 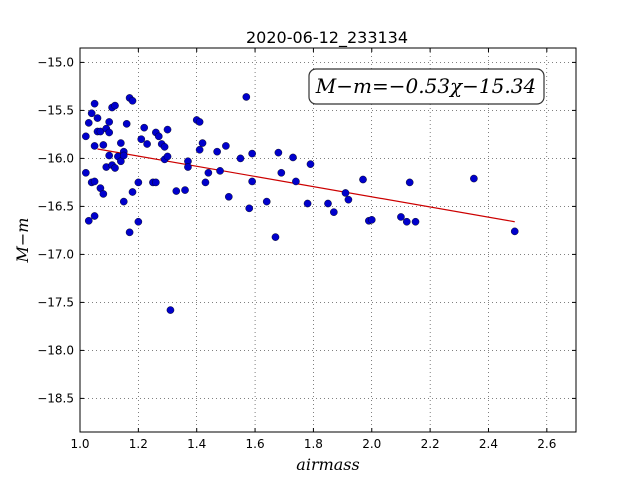 I want to click on y-tick-label: −18.5, so click(x=55, y=398).